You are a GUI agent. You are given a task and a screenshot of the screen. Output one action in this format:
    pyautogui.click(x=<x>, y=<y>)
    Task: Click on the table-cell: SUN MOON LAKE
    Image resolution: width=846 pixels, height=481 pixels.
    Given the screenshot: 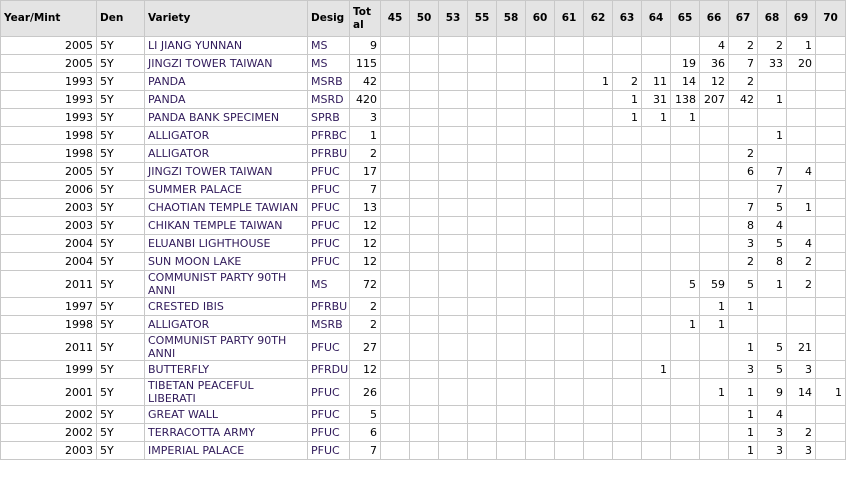 What is the action you would take?
    pyautogui.click(x=226, y=261)
    